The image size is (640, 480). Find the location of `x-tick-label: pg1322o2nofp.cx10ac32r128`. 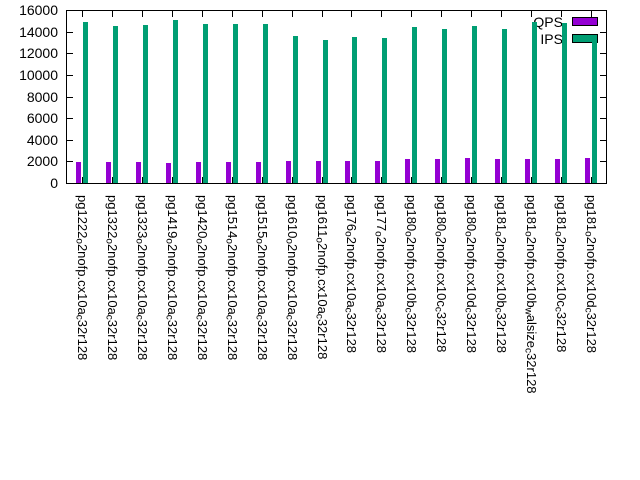

x-tick-label: pg1322o2nofp.cx10ac32r128 is located at coordinates (111, 278).